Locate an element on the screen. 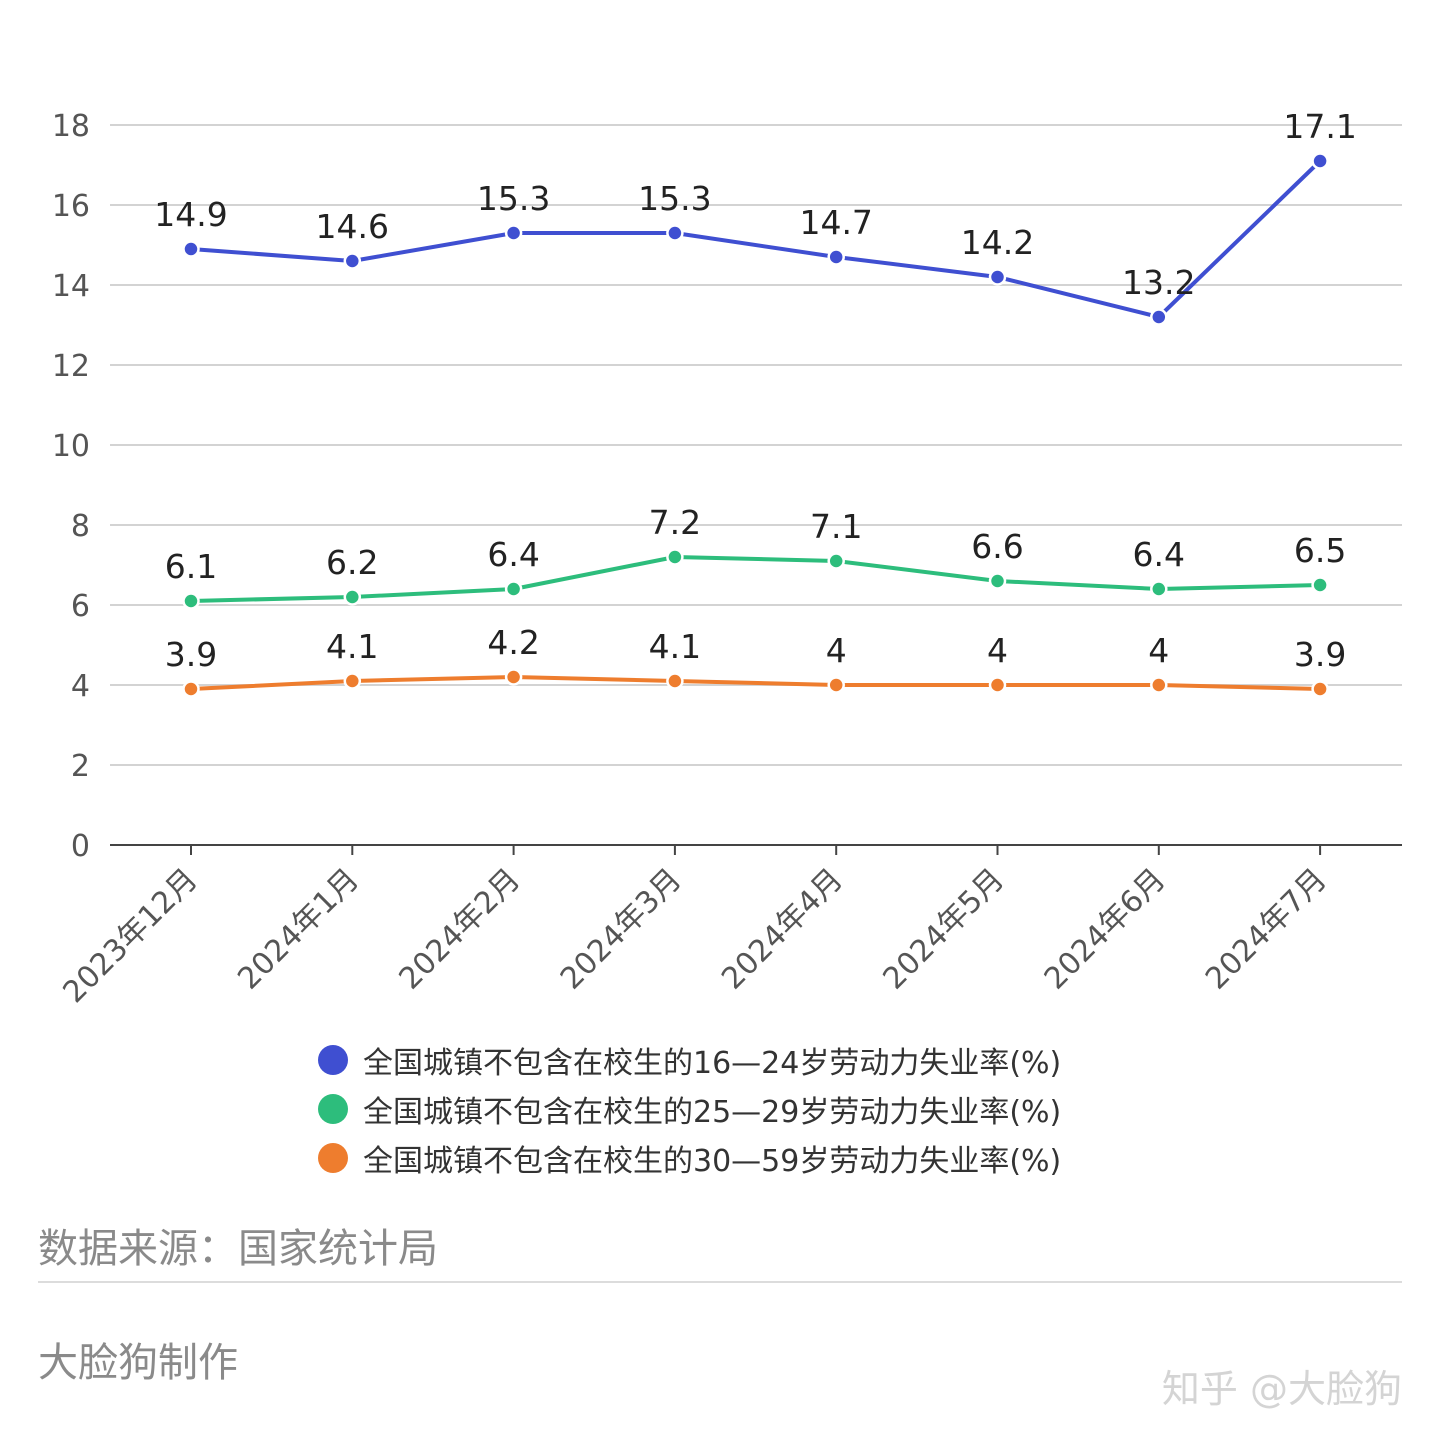 Image resolution: width=1440 pixels, height=1440 pixels. x-tick-label-3: 2024年3月 is located at coordinates (621, 929).